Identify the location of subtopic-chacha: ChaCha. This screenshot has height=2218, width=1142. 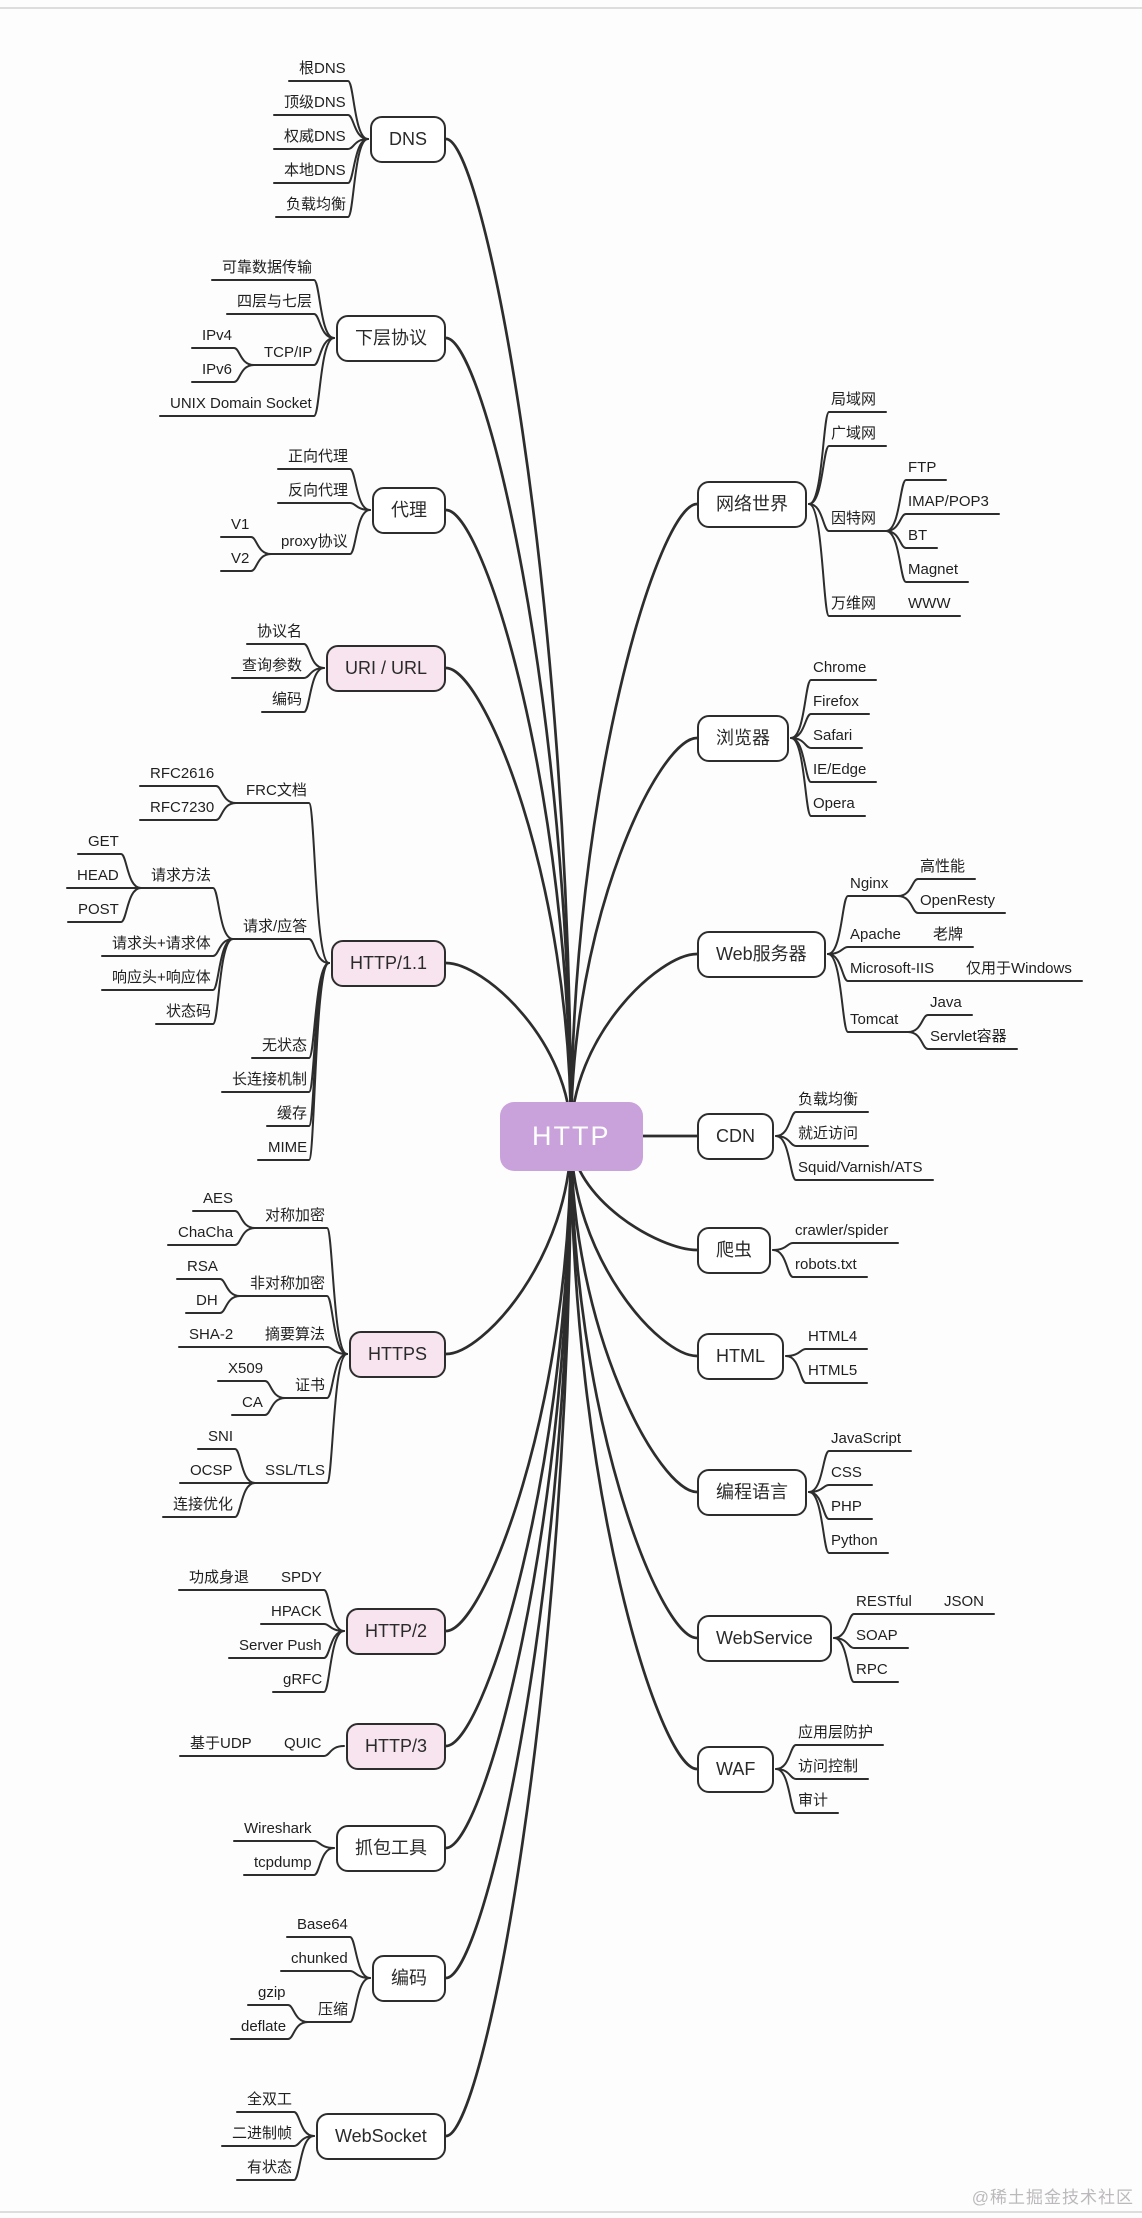
(206, 1232).